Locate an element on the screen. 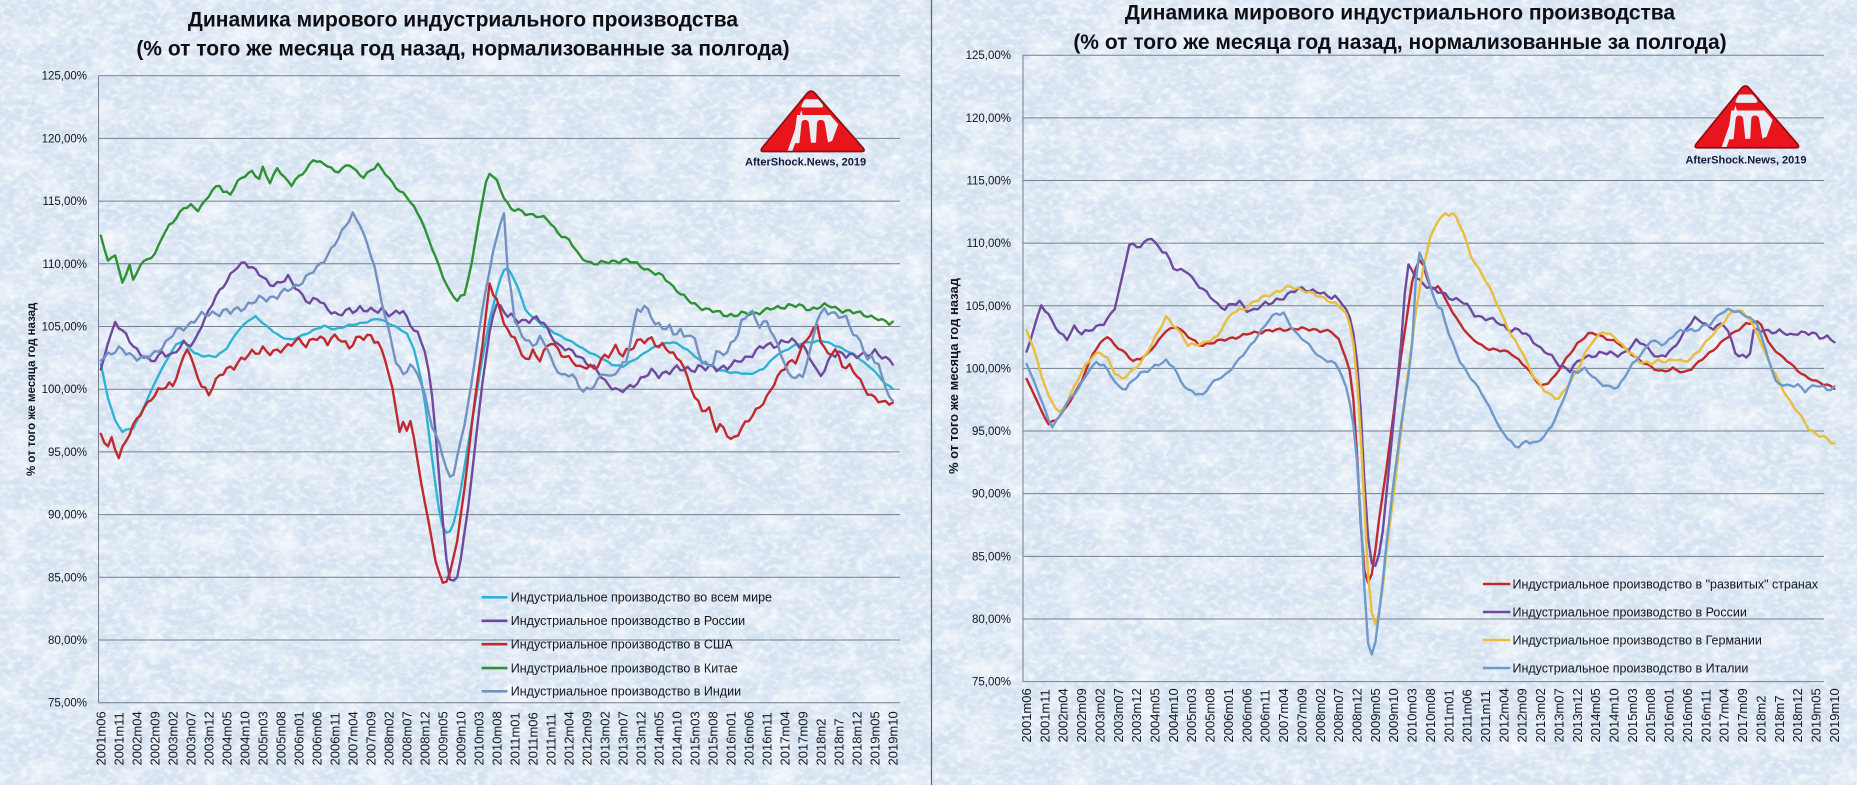 The image size is (1857, 785). svg-text: 2013m12 is located at coordinates (1577, 715).